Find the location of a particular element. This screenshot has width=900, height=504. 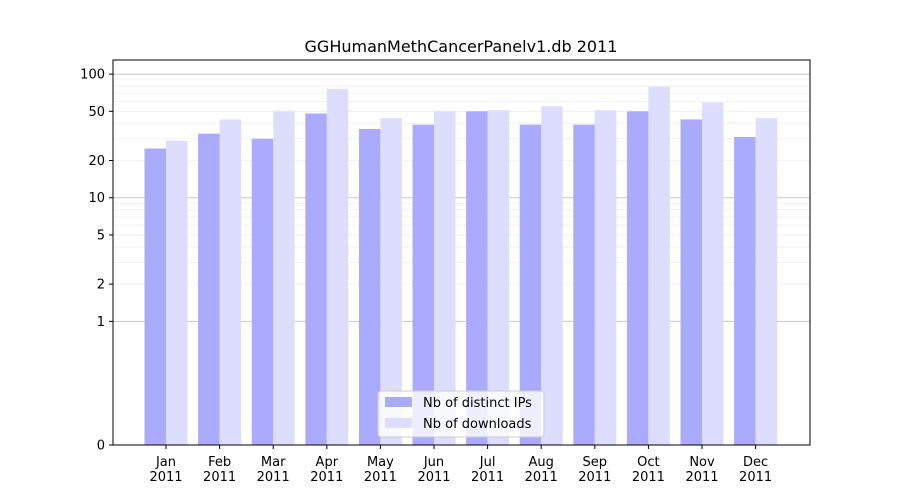

x-tick-label: Apr 2011 is located at coordinates (326, 470).